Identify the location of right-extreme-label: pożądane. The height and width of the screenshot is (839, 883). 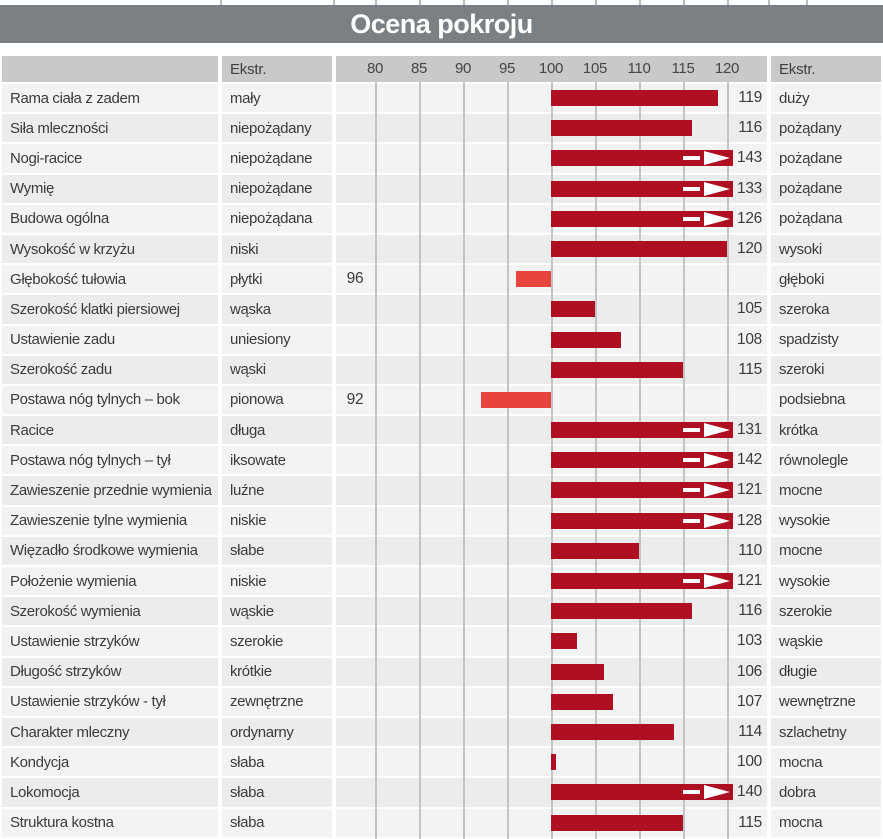
(811, 189).